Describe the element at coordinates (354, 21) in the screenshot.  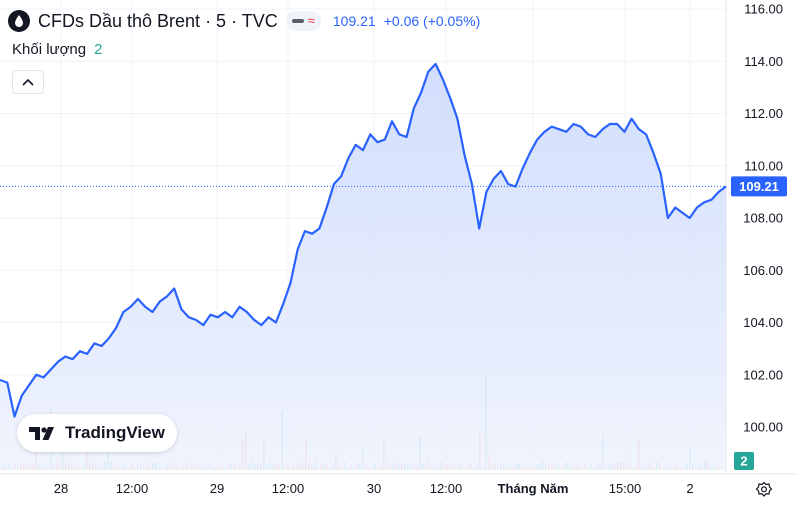
I see `last-price: 109.21` at that location.